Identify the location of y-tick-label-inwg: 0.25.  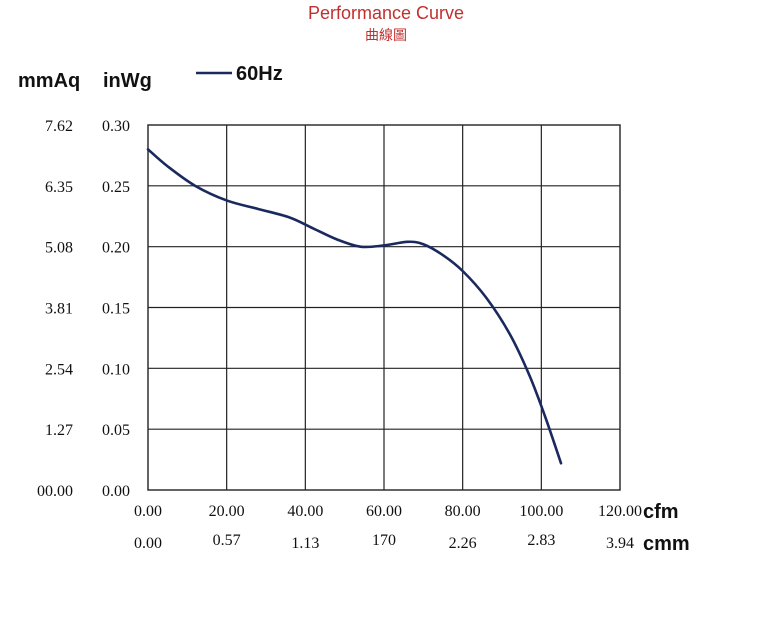
(116, 187).